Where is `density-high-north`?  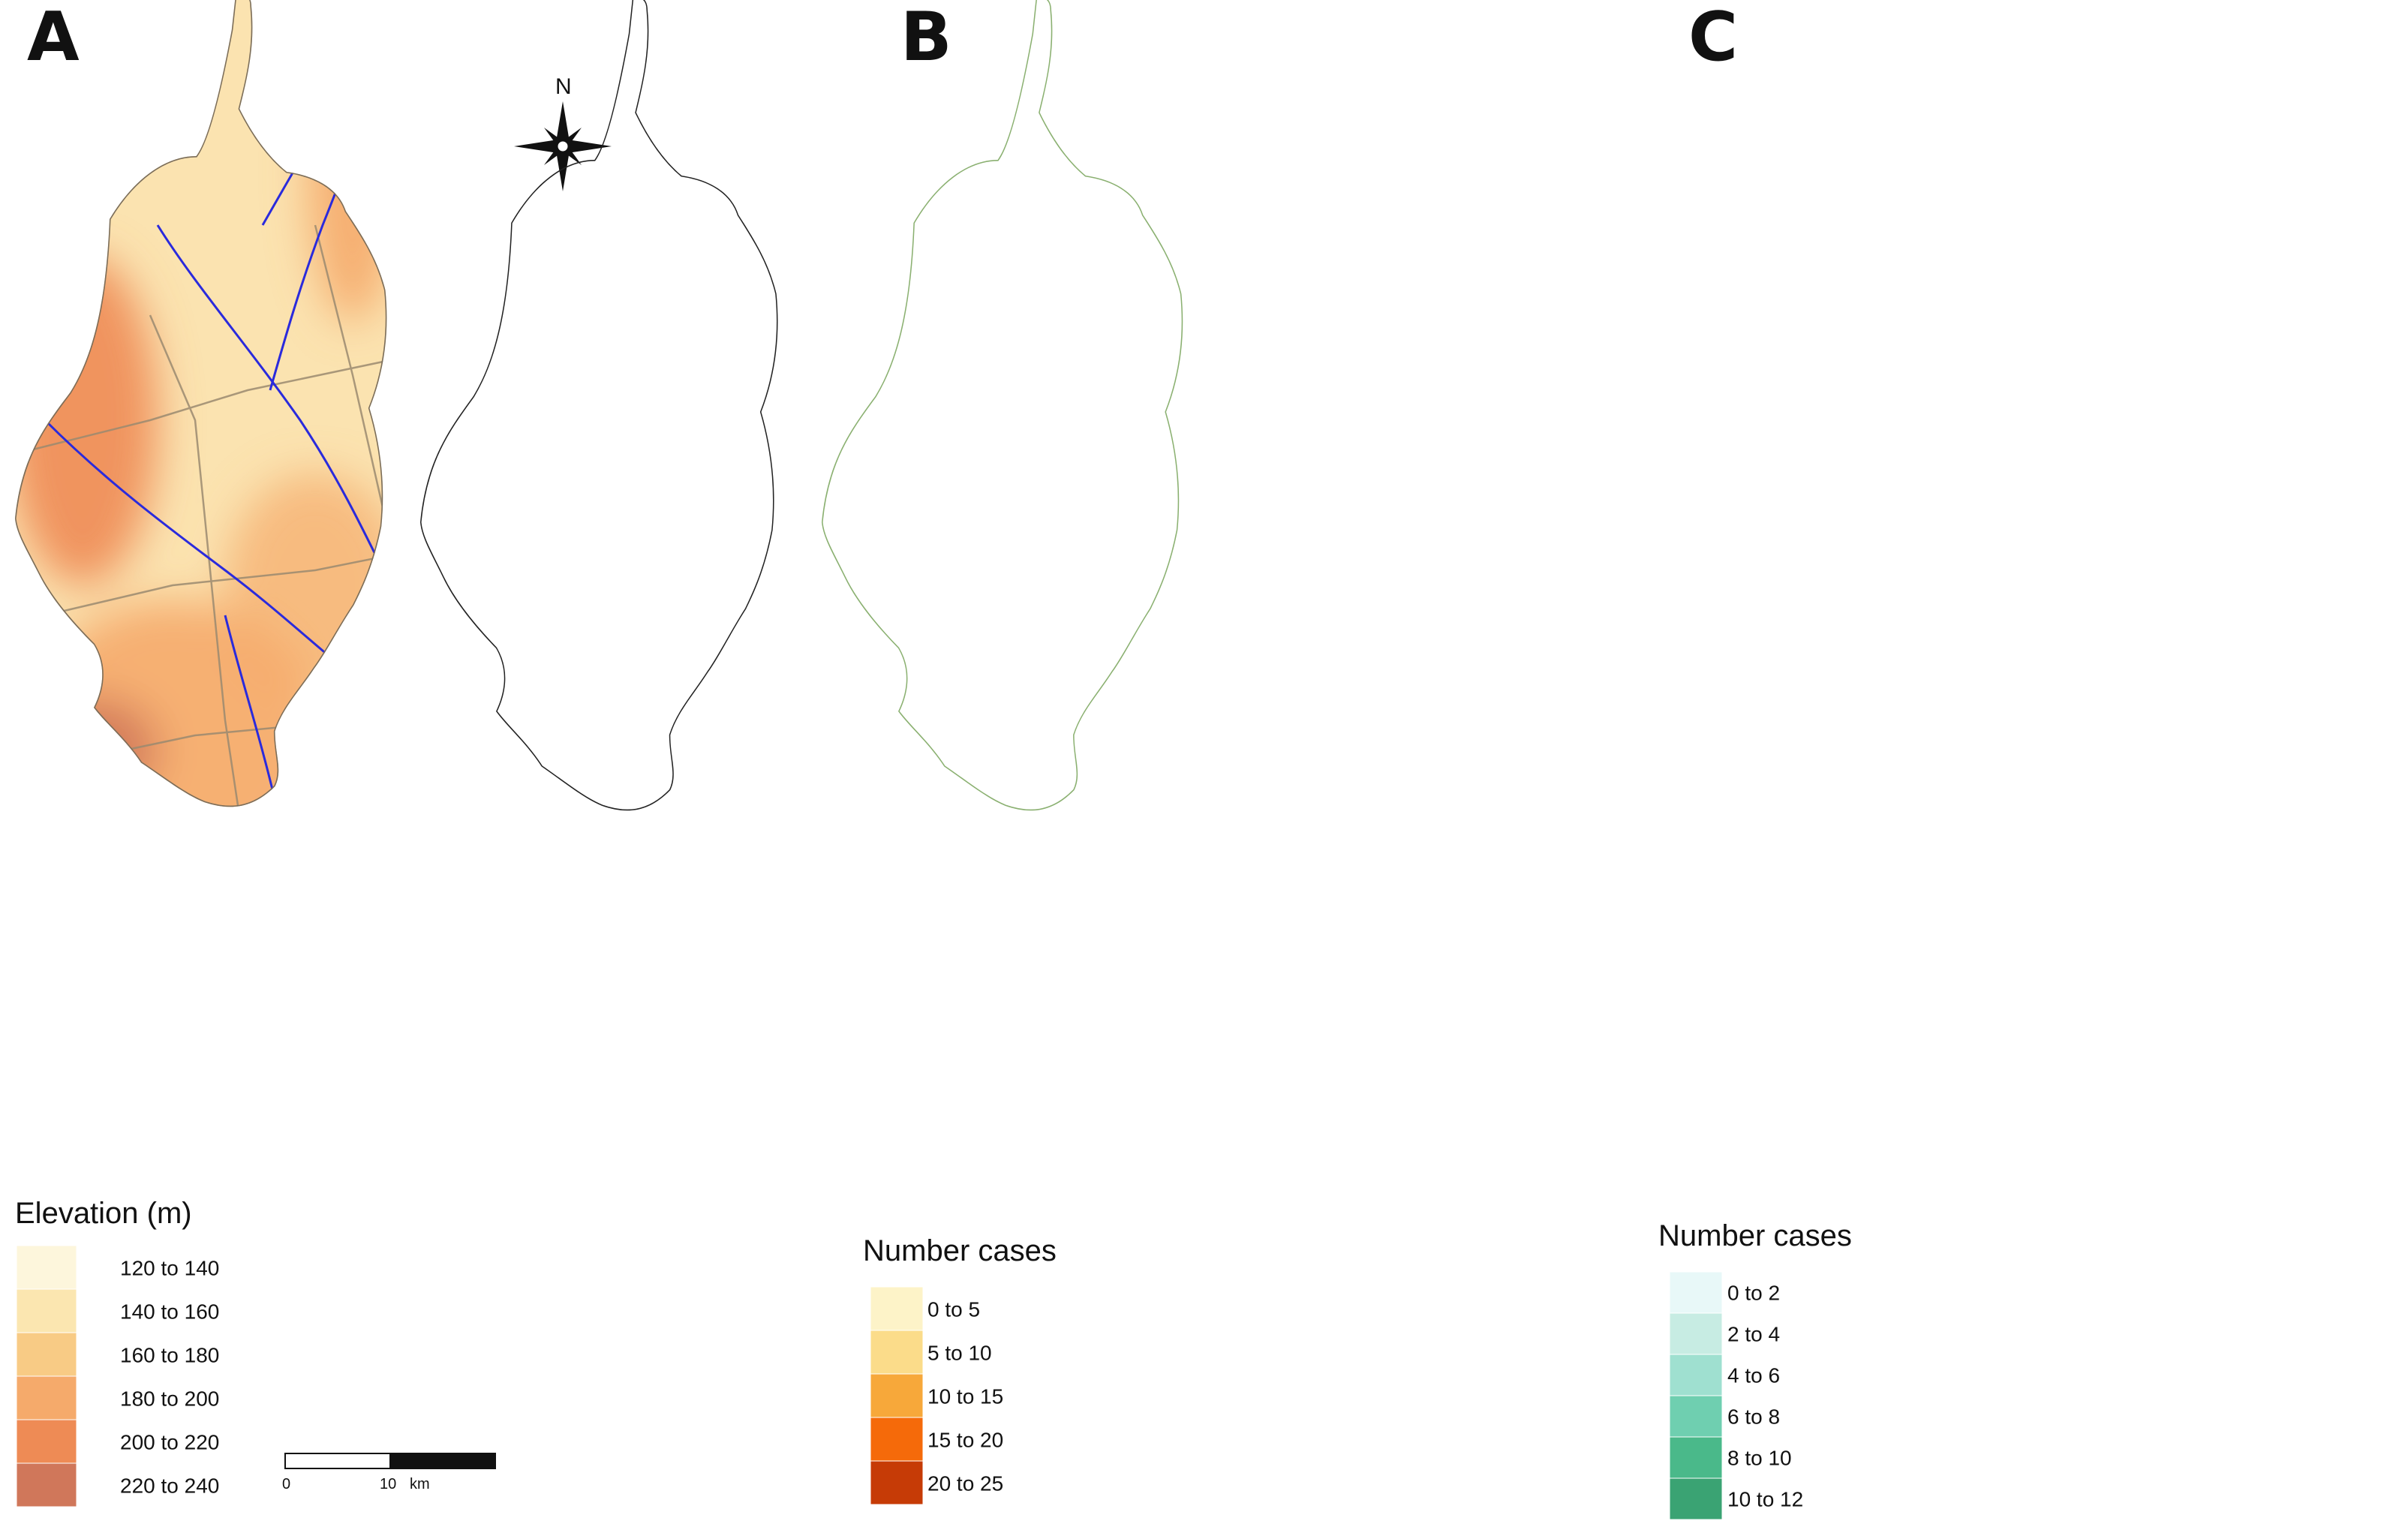
density-high-north is located at coordinates (2176, 570).